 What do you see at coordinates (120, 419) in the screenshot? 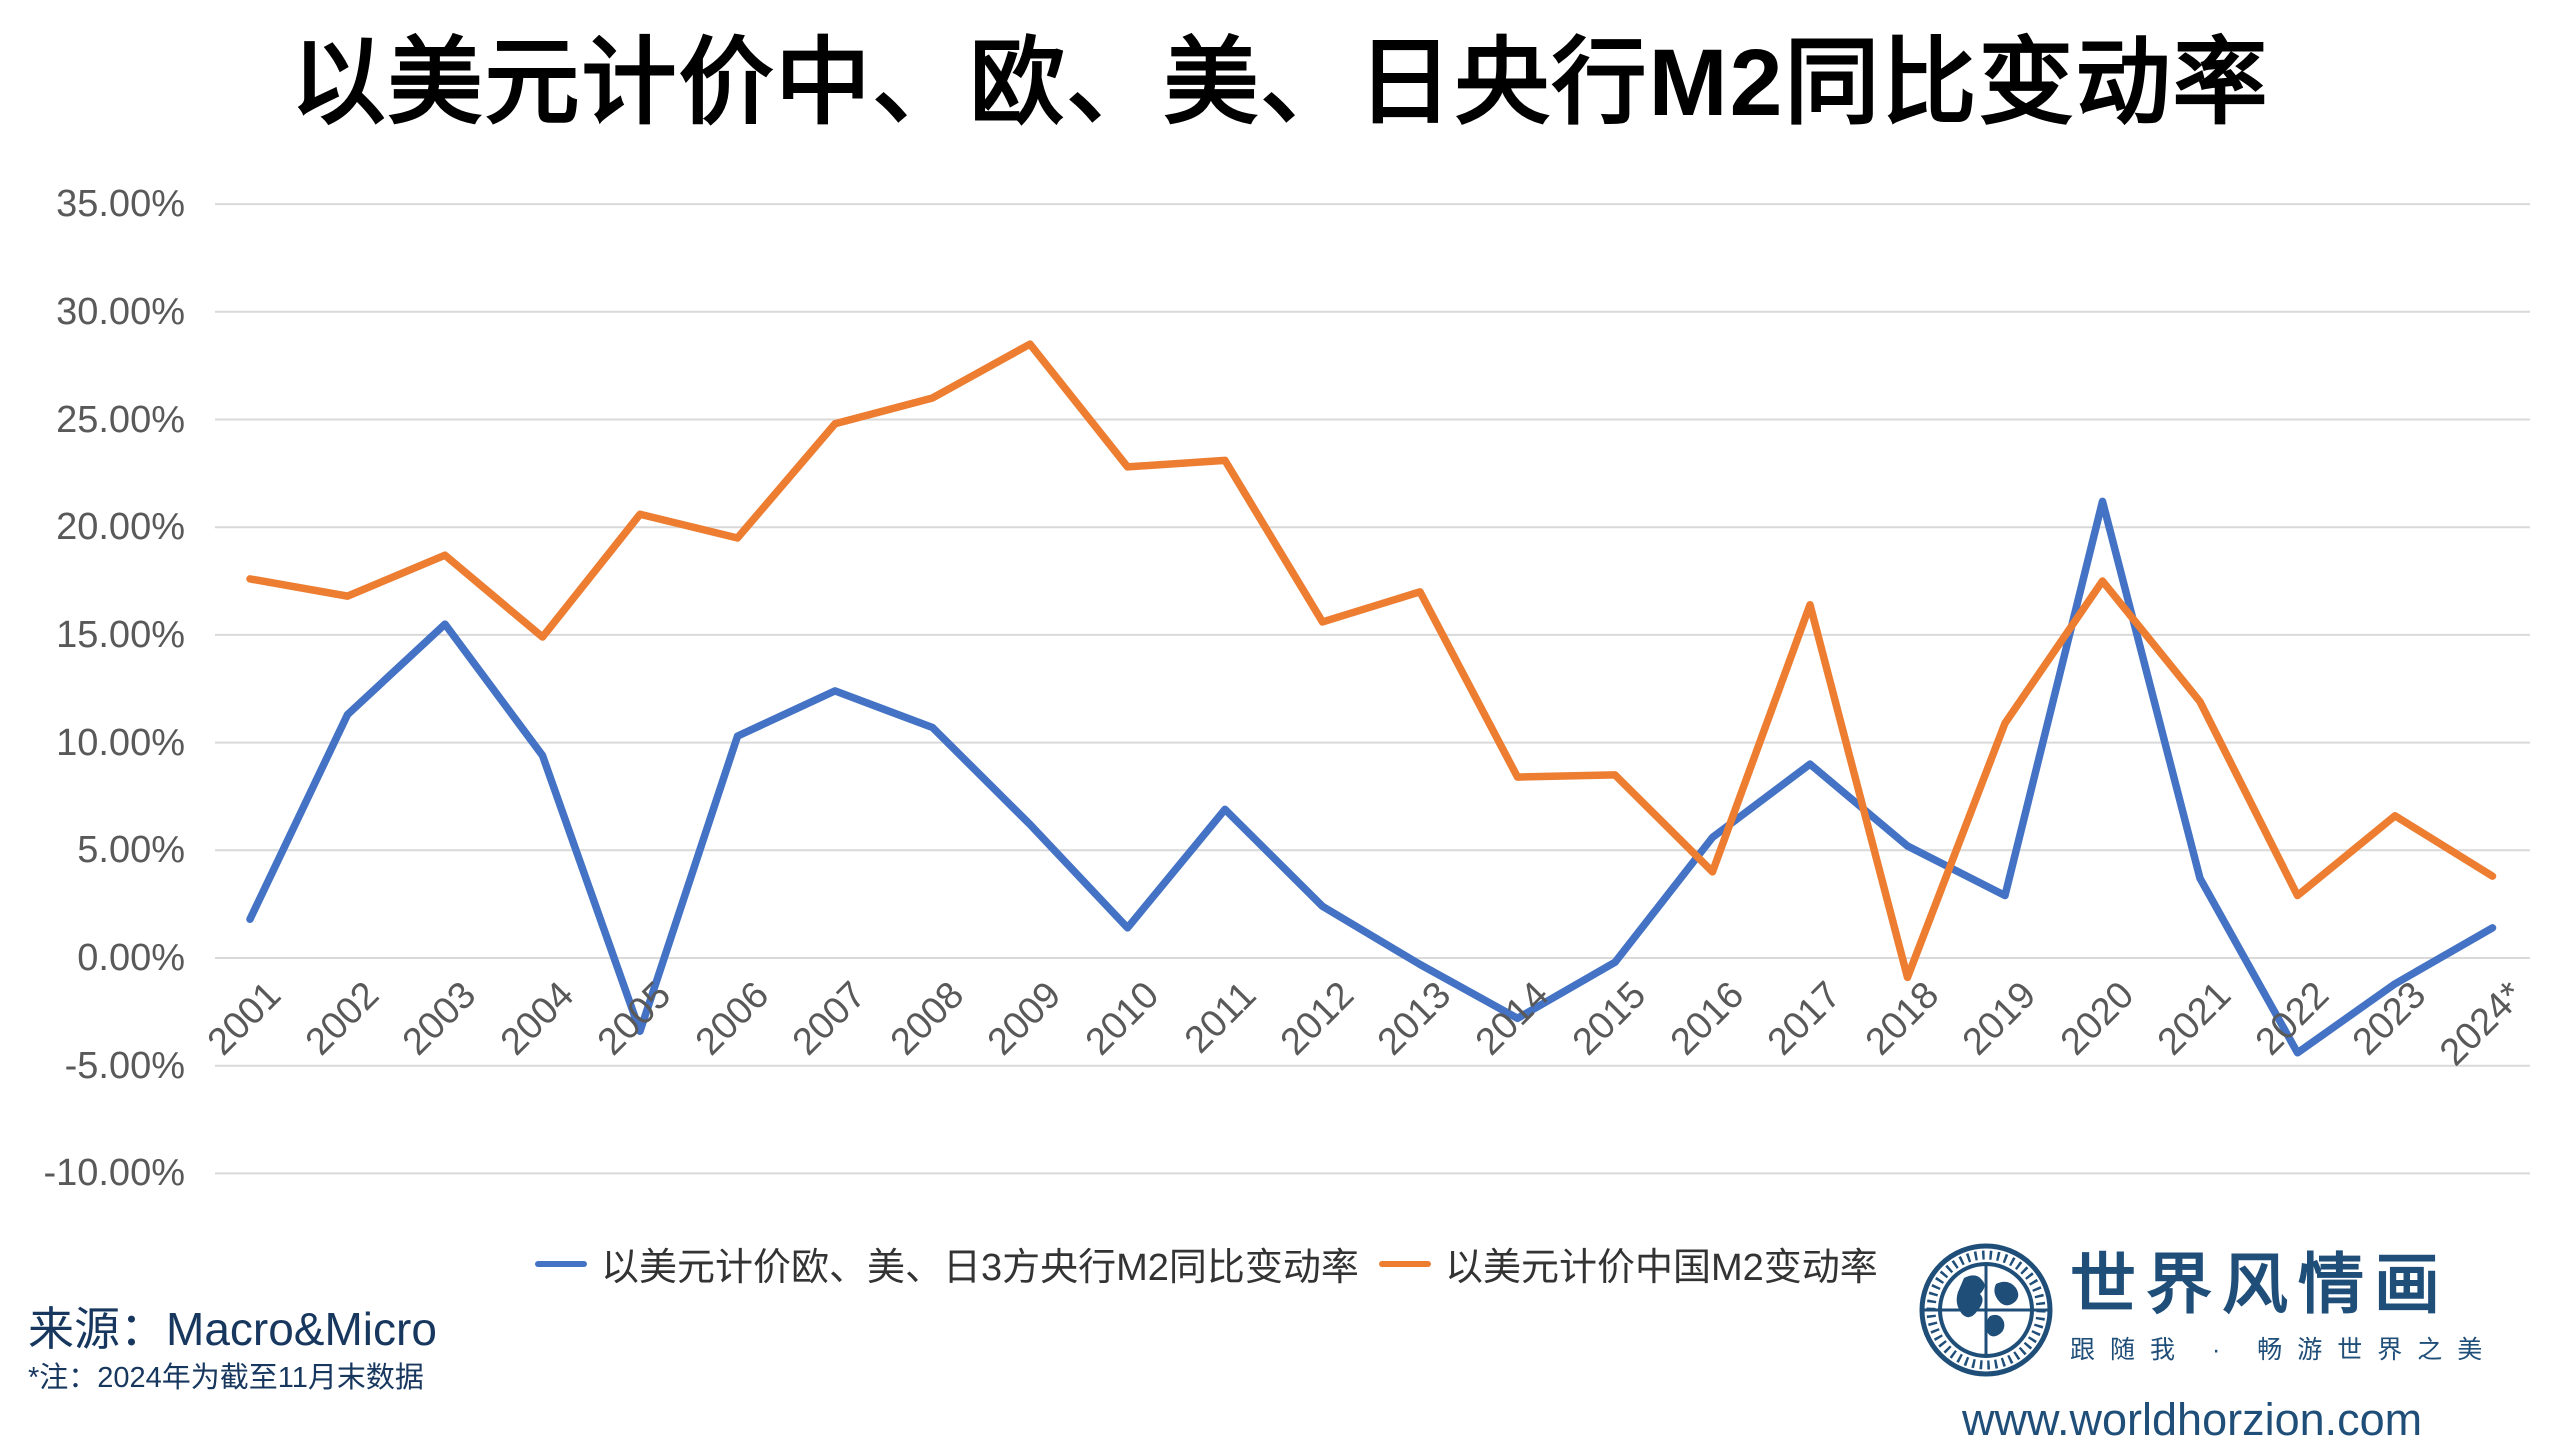
I see `y-tick-label: 25.00%` at bounding box center [120, 419].